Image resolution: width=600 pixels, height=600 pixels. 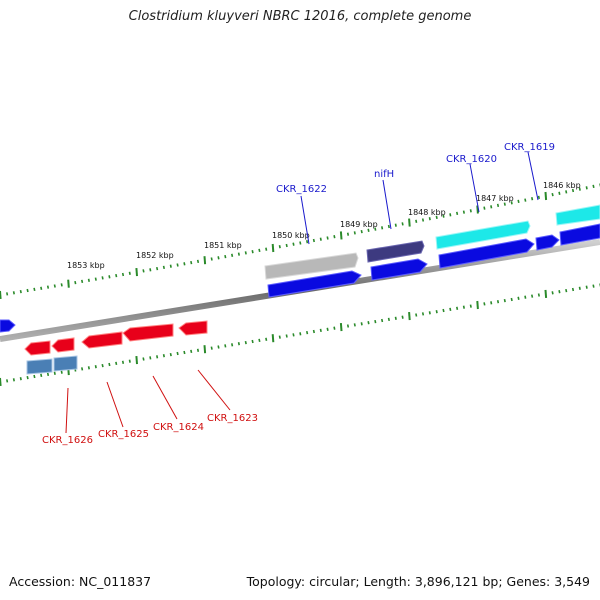 What do you see at coordinates (123, 434) in the screenshot?
I see `gene-label-ckr1625: CKR_1625` at bounding box center [123, 434].